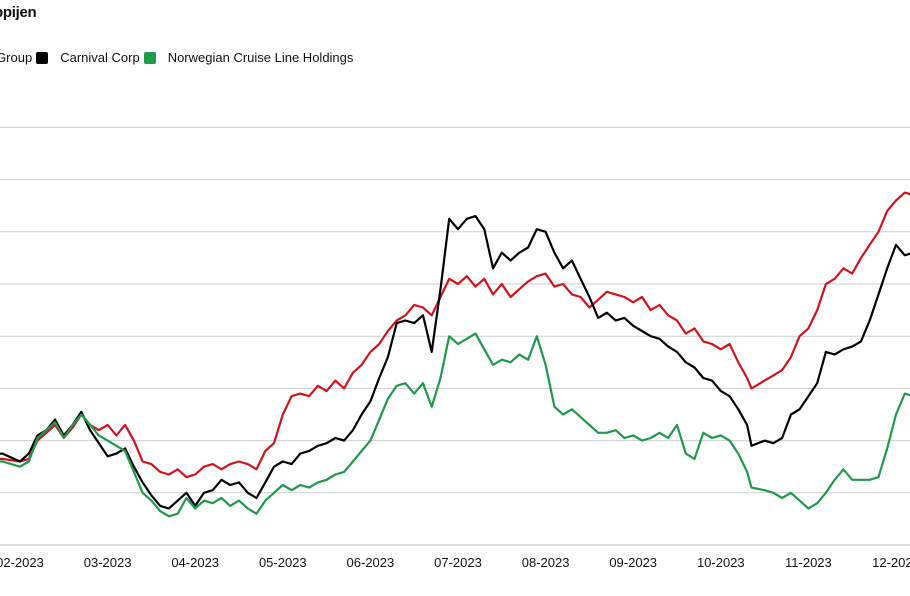 The width and height of the screenshot is (910, 596). Describe the element at coordinates (18, 12) in the screenshot. I see `chart-title: appijen` at that location.